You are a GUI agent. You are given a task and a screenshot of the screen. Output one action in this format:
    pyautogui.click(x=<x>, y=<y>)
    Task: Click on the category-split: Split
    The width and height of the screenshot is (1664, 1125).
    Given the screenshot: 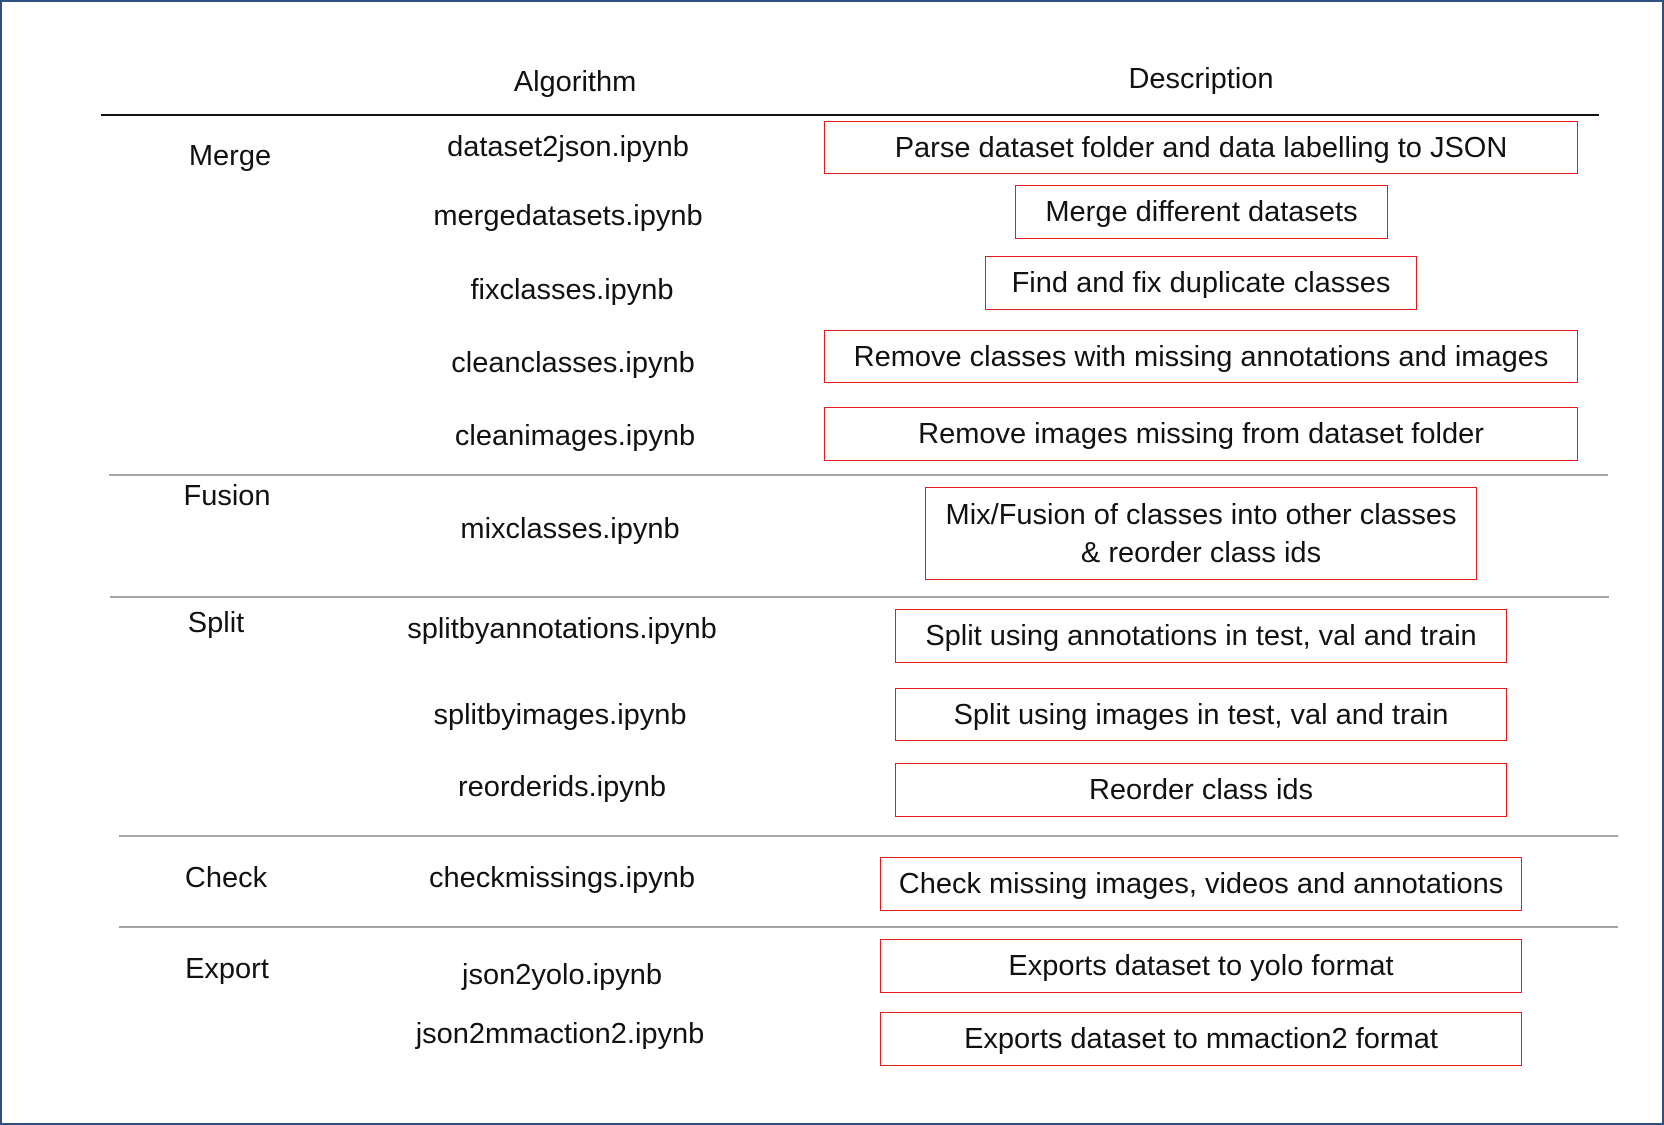 What is the action you would take?
    pyautogui.click(x=216, y=623)
    